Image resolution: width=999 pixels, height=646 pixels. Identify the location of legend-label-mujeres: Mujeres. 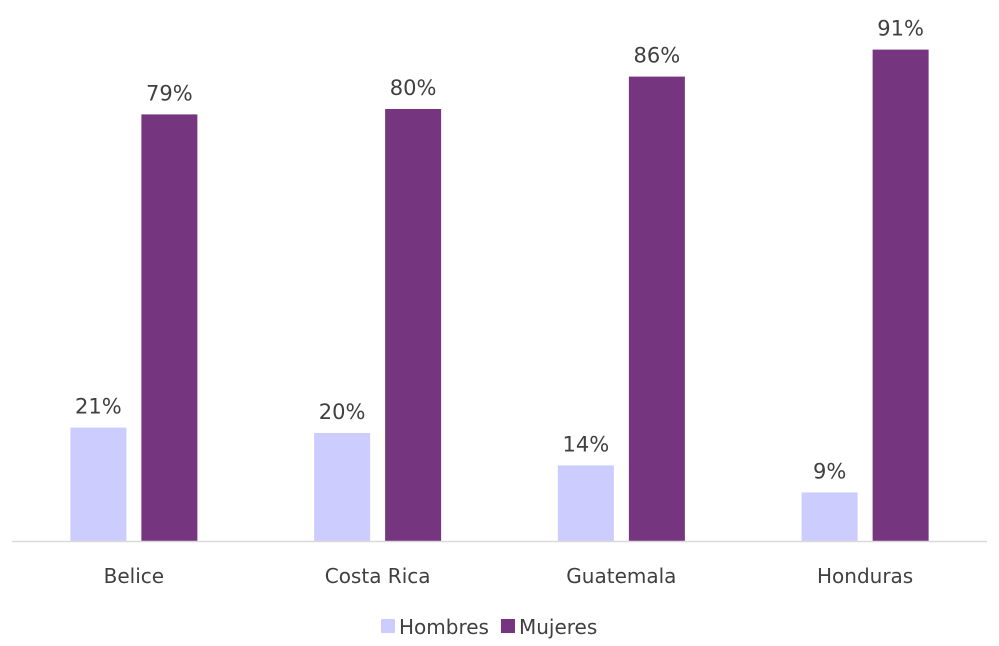
(558, 627).